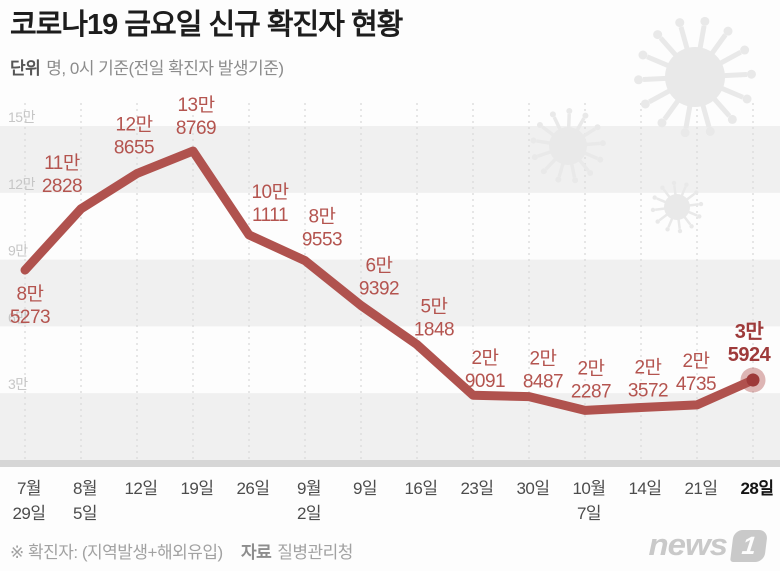  What do you see at coordinates (25, 69) in the screenshot?
I see `unit-label: 단위` at bounding box center [25, 69].